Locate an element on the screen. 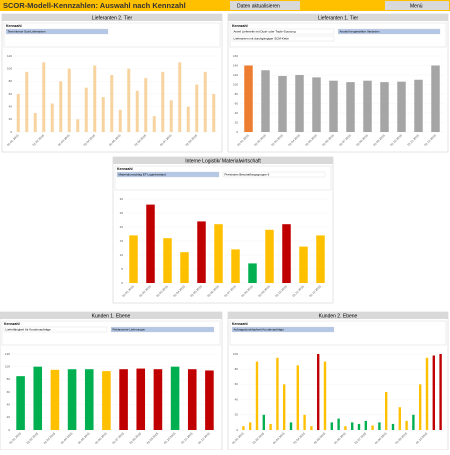 The height and width of the screenshot is (455, 450). filter-item-label: Auftragsdurchlaufzeit Kundenaufträge is located at coordinates (259, 329).